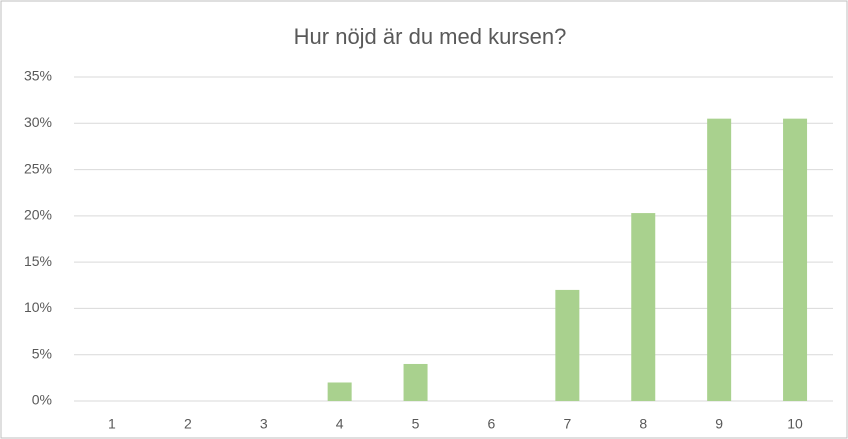 The width and height of the screenshot is (848, 439). Describe the element at coordinates (42, 400) in the screenshot. I see `y-tick-label: 0%` at that location.